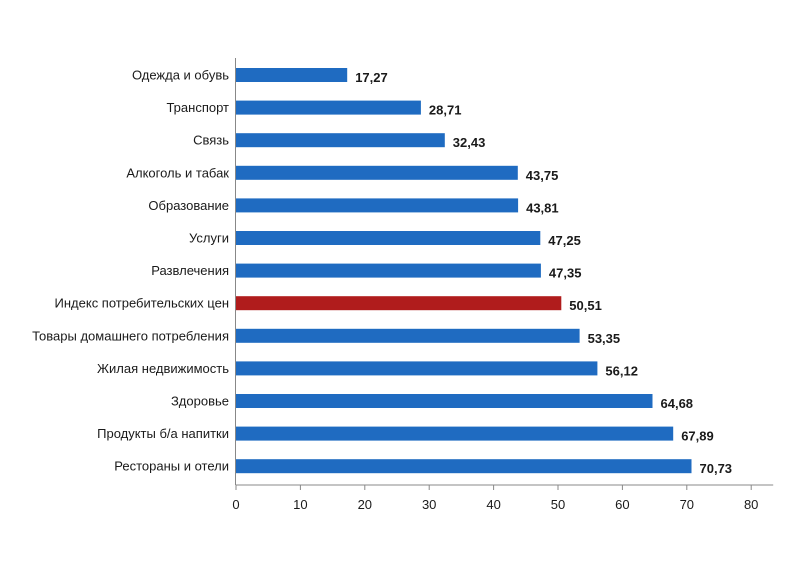  Describe the element at coordinates (621, 370) in the screenshot. I see `value-label: 56,12` at that location.